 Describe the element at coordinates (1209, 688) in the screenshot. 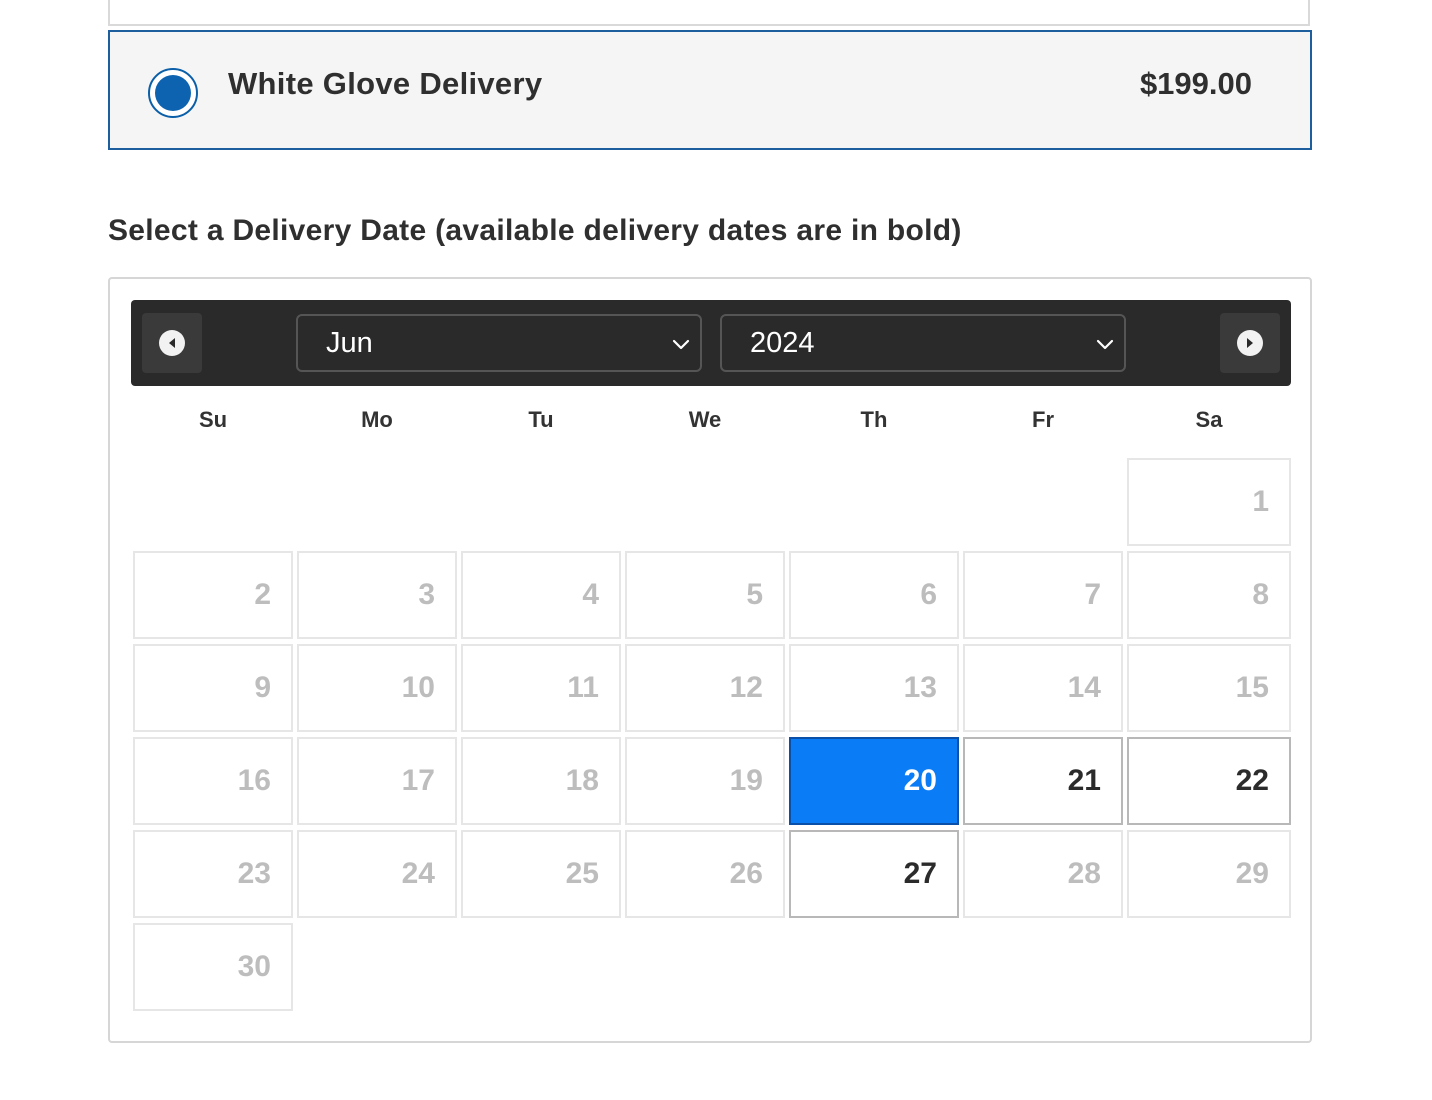

I see `unavailable-day-cell: 15` at that location.